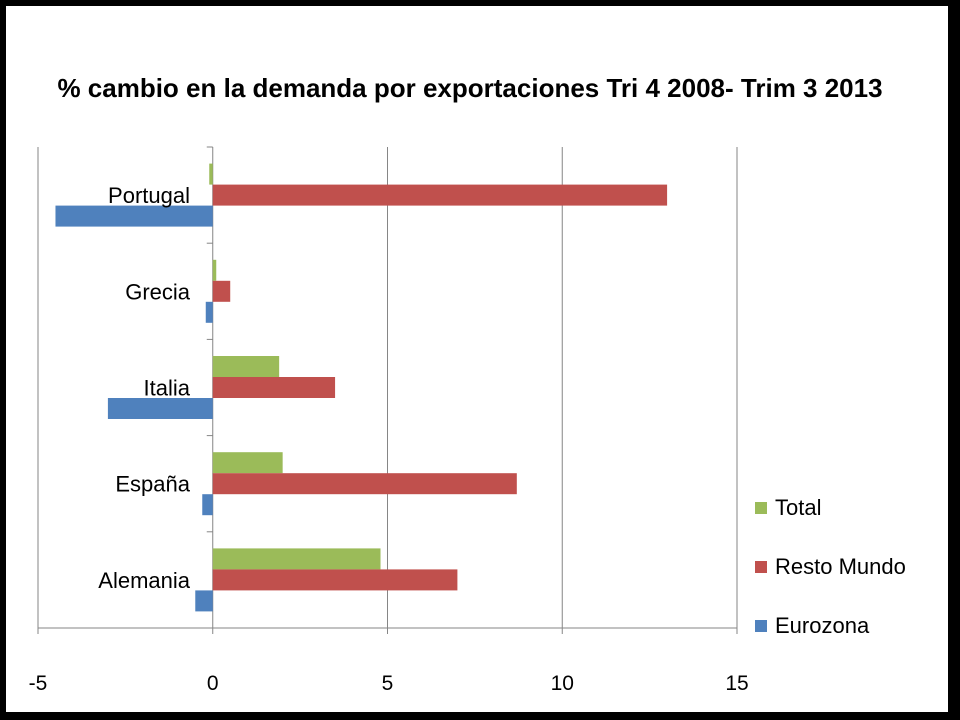  I want to click on bar-portugal-total, so click(211, 174).